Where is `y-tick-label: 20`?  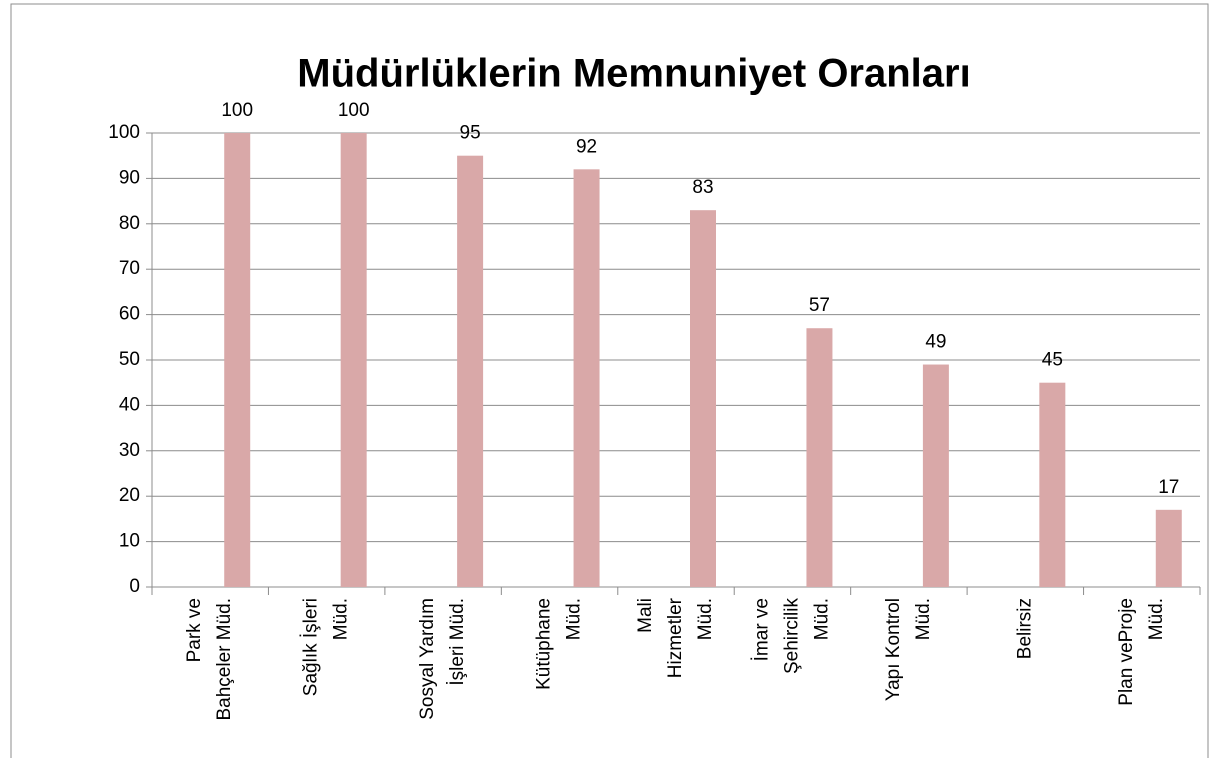
y-tick-label: 20 is located at coordinates (129, 495).